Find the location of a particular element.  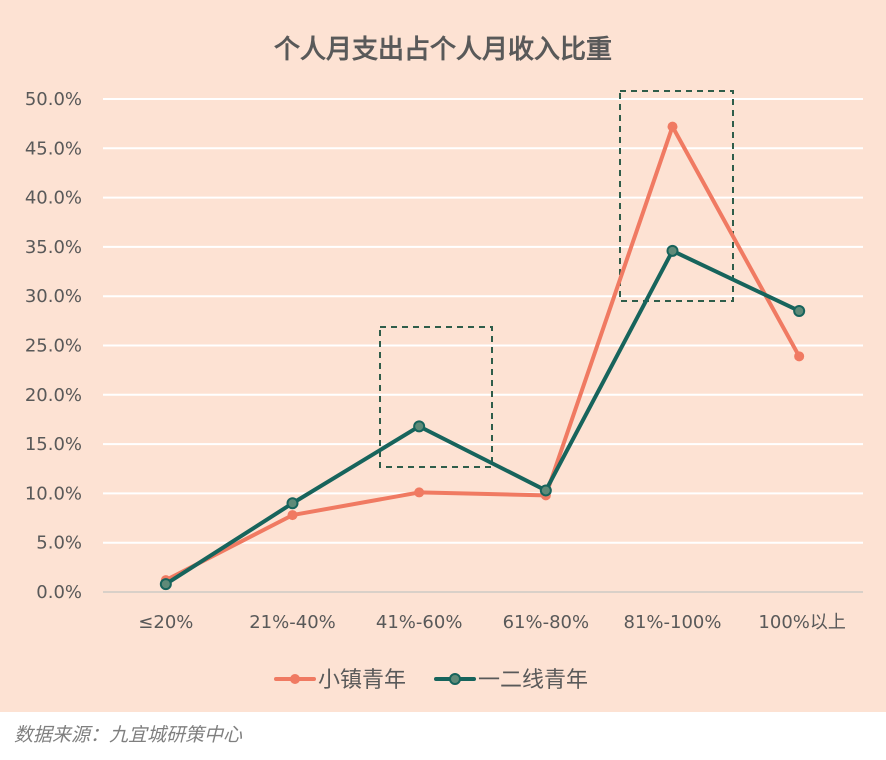

y-tick-label: 10.0% is located at coordinates (53, 493).